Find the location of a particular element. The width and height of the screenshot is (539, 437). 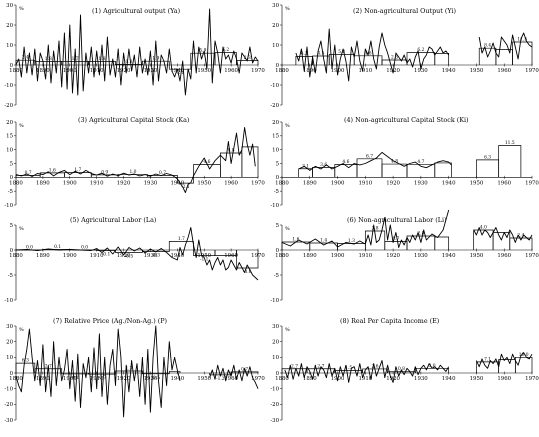

period-average-label: 0.9 is located at coordinates (104, 172).